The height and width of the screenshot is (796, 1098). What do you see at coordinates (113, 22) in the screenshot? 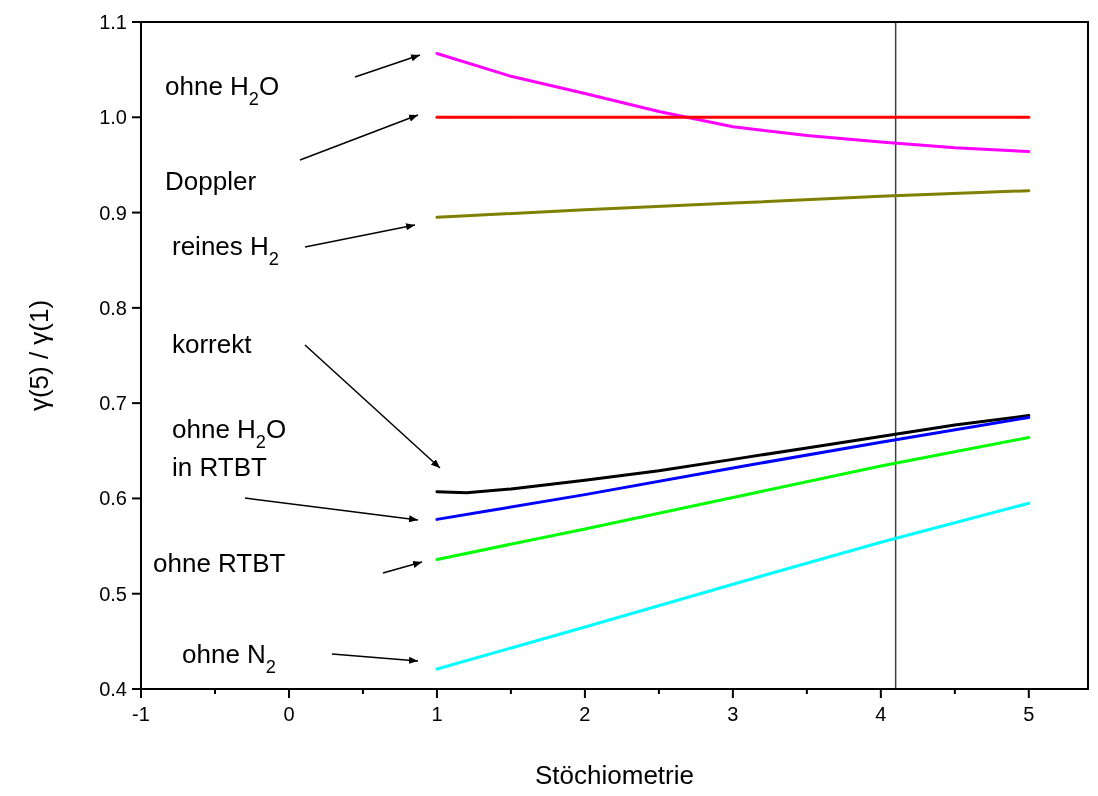
I see `y-tick-label: 1.1` at bounding box center [113, 22].